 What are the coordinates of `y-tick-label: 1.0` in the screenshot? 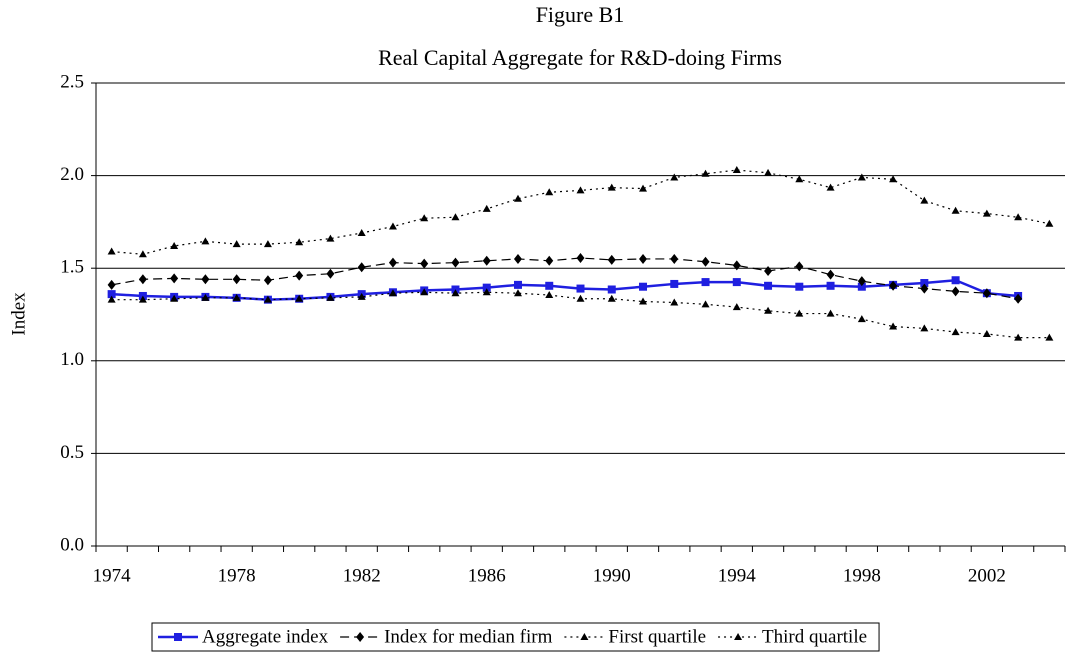 It's located at (72, 359).